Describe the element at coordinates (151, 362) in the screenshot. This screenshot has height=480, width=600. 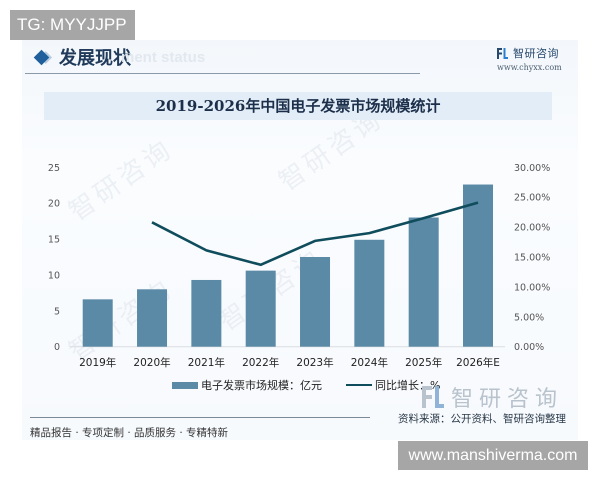
I see `x-axis-label: 2020年` at that location.